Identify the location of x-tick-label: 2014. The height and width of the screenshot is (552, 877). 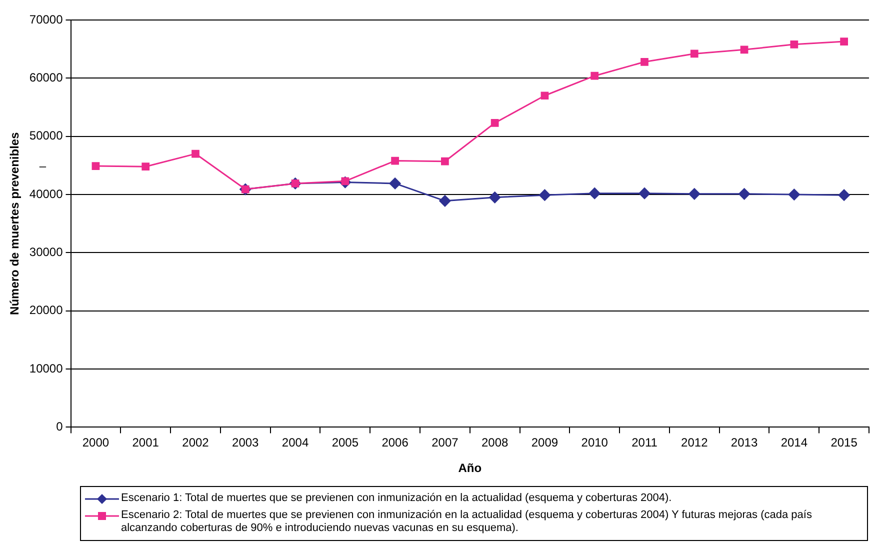
(794, 443).